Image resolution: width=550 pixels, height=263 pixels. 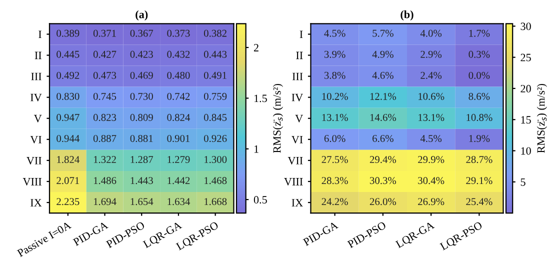 I want to click on data-label: 1.824, so click(x=68, y=160).